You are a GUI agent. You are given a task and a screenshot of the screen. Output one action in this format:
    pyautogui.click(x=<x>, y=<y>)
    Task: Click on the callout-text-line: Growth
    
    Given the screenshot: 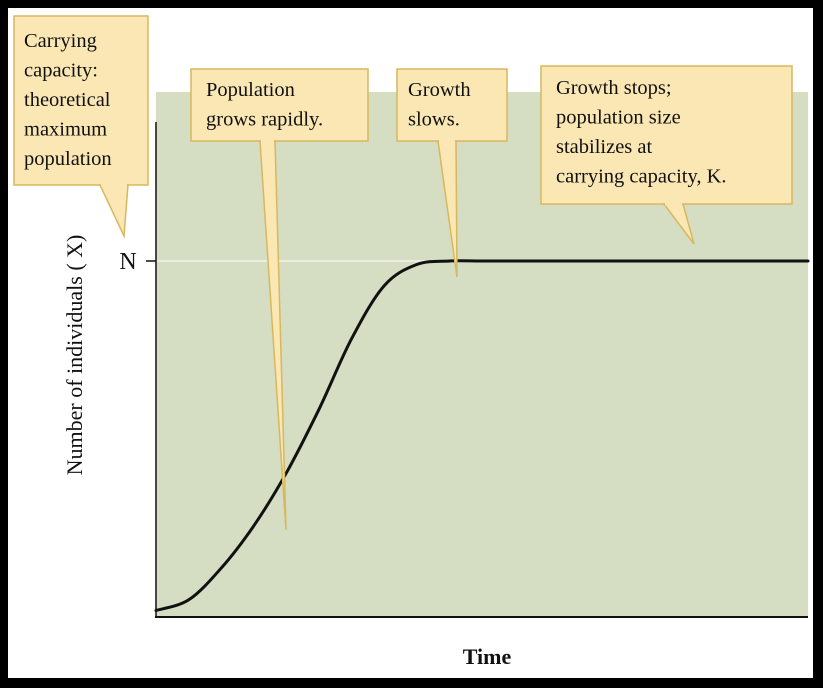 What is the action you would take?
    pyautogui.click(x=439, y=90)
    